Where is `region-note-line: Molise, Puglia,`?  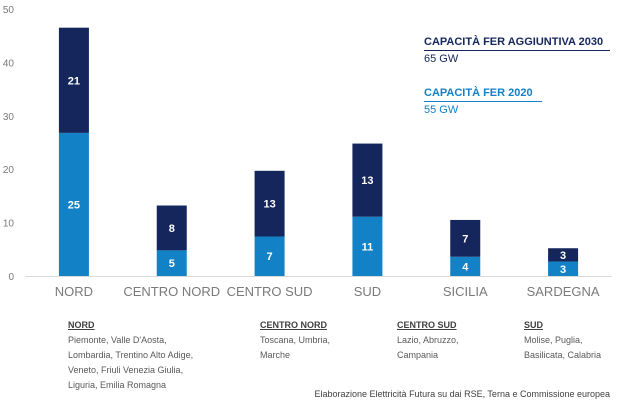
region-note-line: Molise, Puglia, is located at coordinates (553, 340).